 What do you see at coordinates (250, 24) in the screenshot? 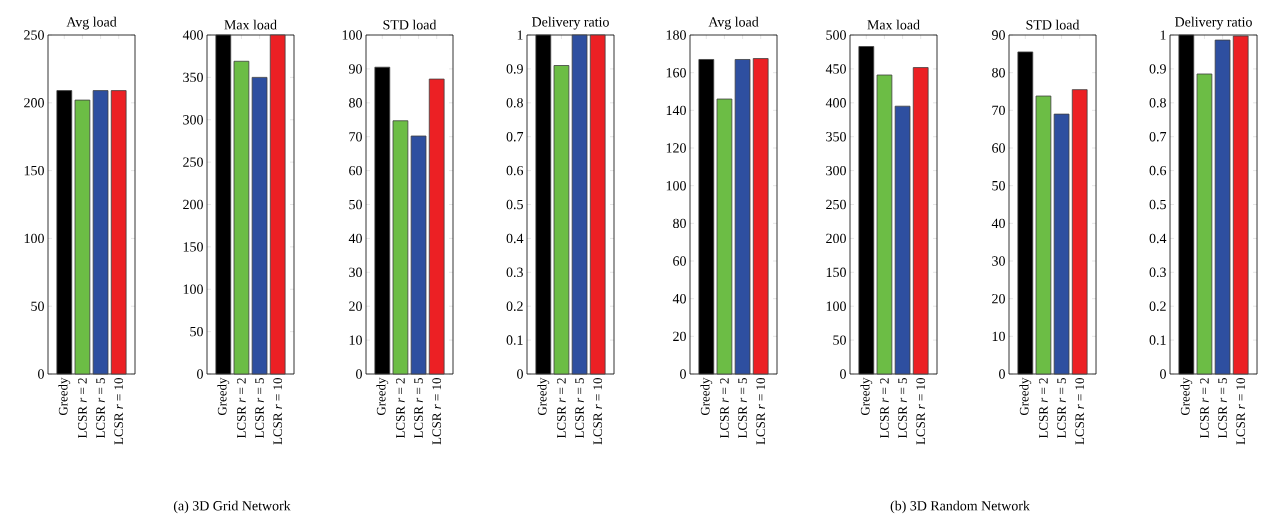
I see `chart-title: Max load` at bounding box center [250, 24].